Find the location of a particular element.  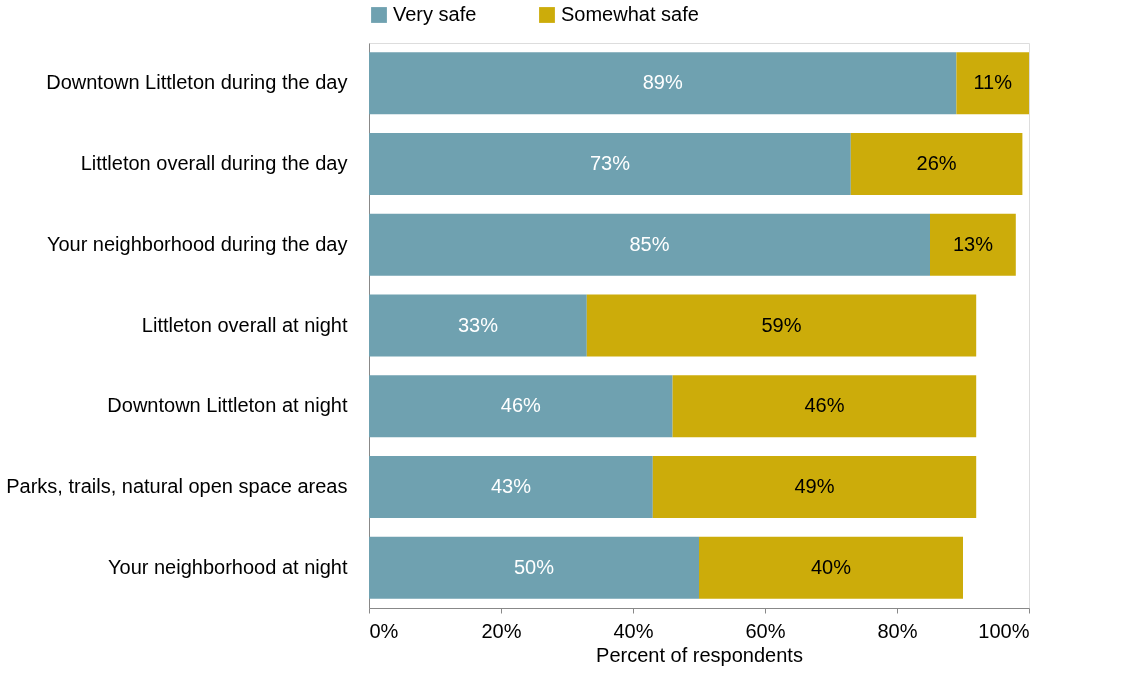

y-tick-label: Littleton overall during the day is located at coordinates (214, 163).